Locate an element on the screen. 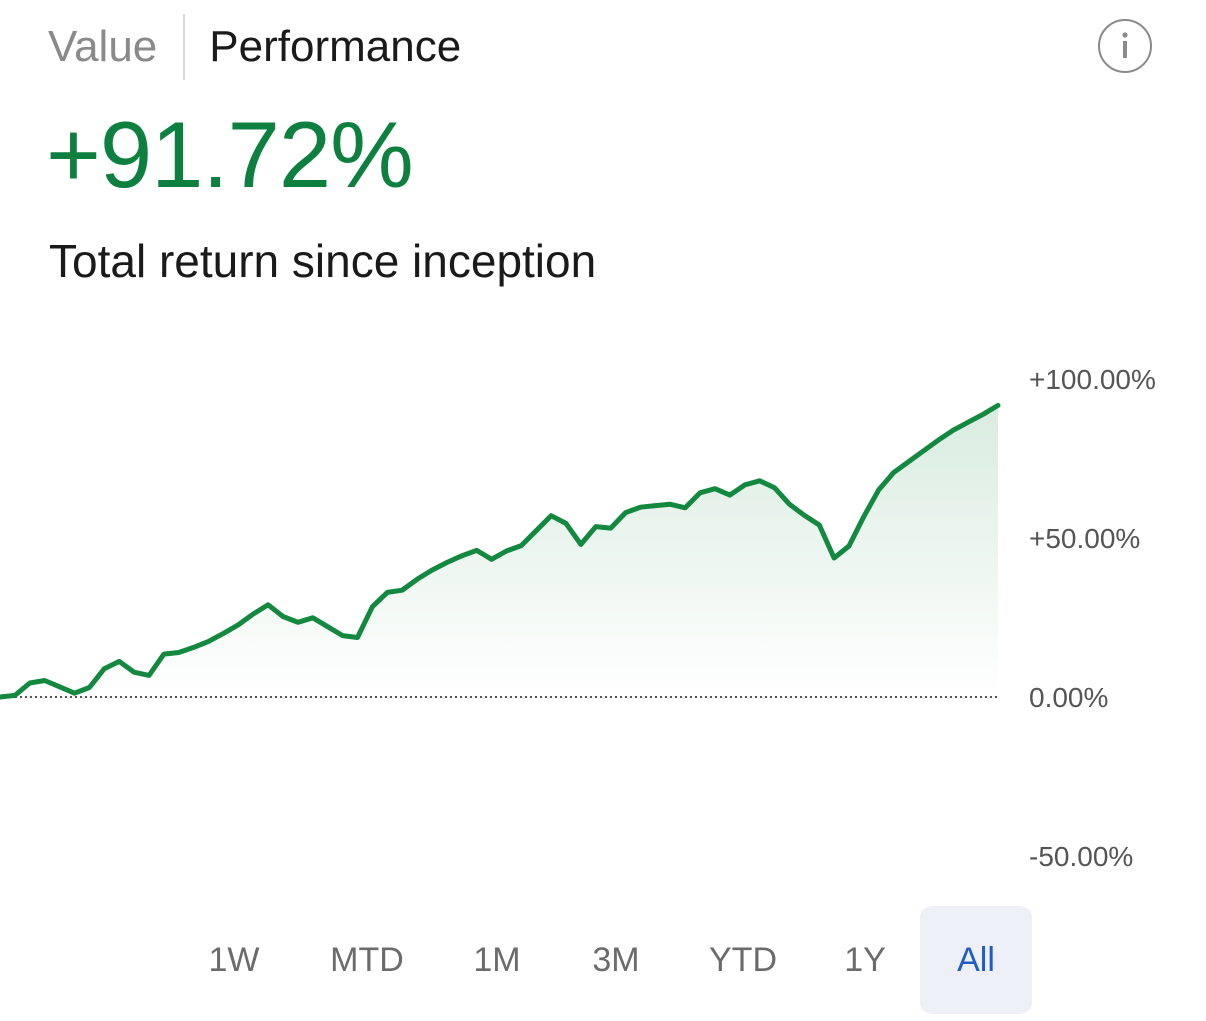  tab-performance: Performance is located at coordinates (335, 46).